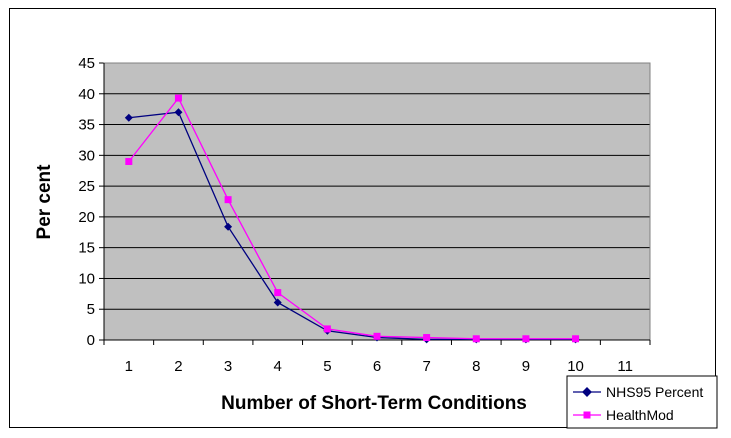 This screenshot has height=438, width=731. I want to click on legend: NHS95 Percent HealthMod, so click(642, 402).